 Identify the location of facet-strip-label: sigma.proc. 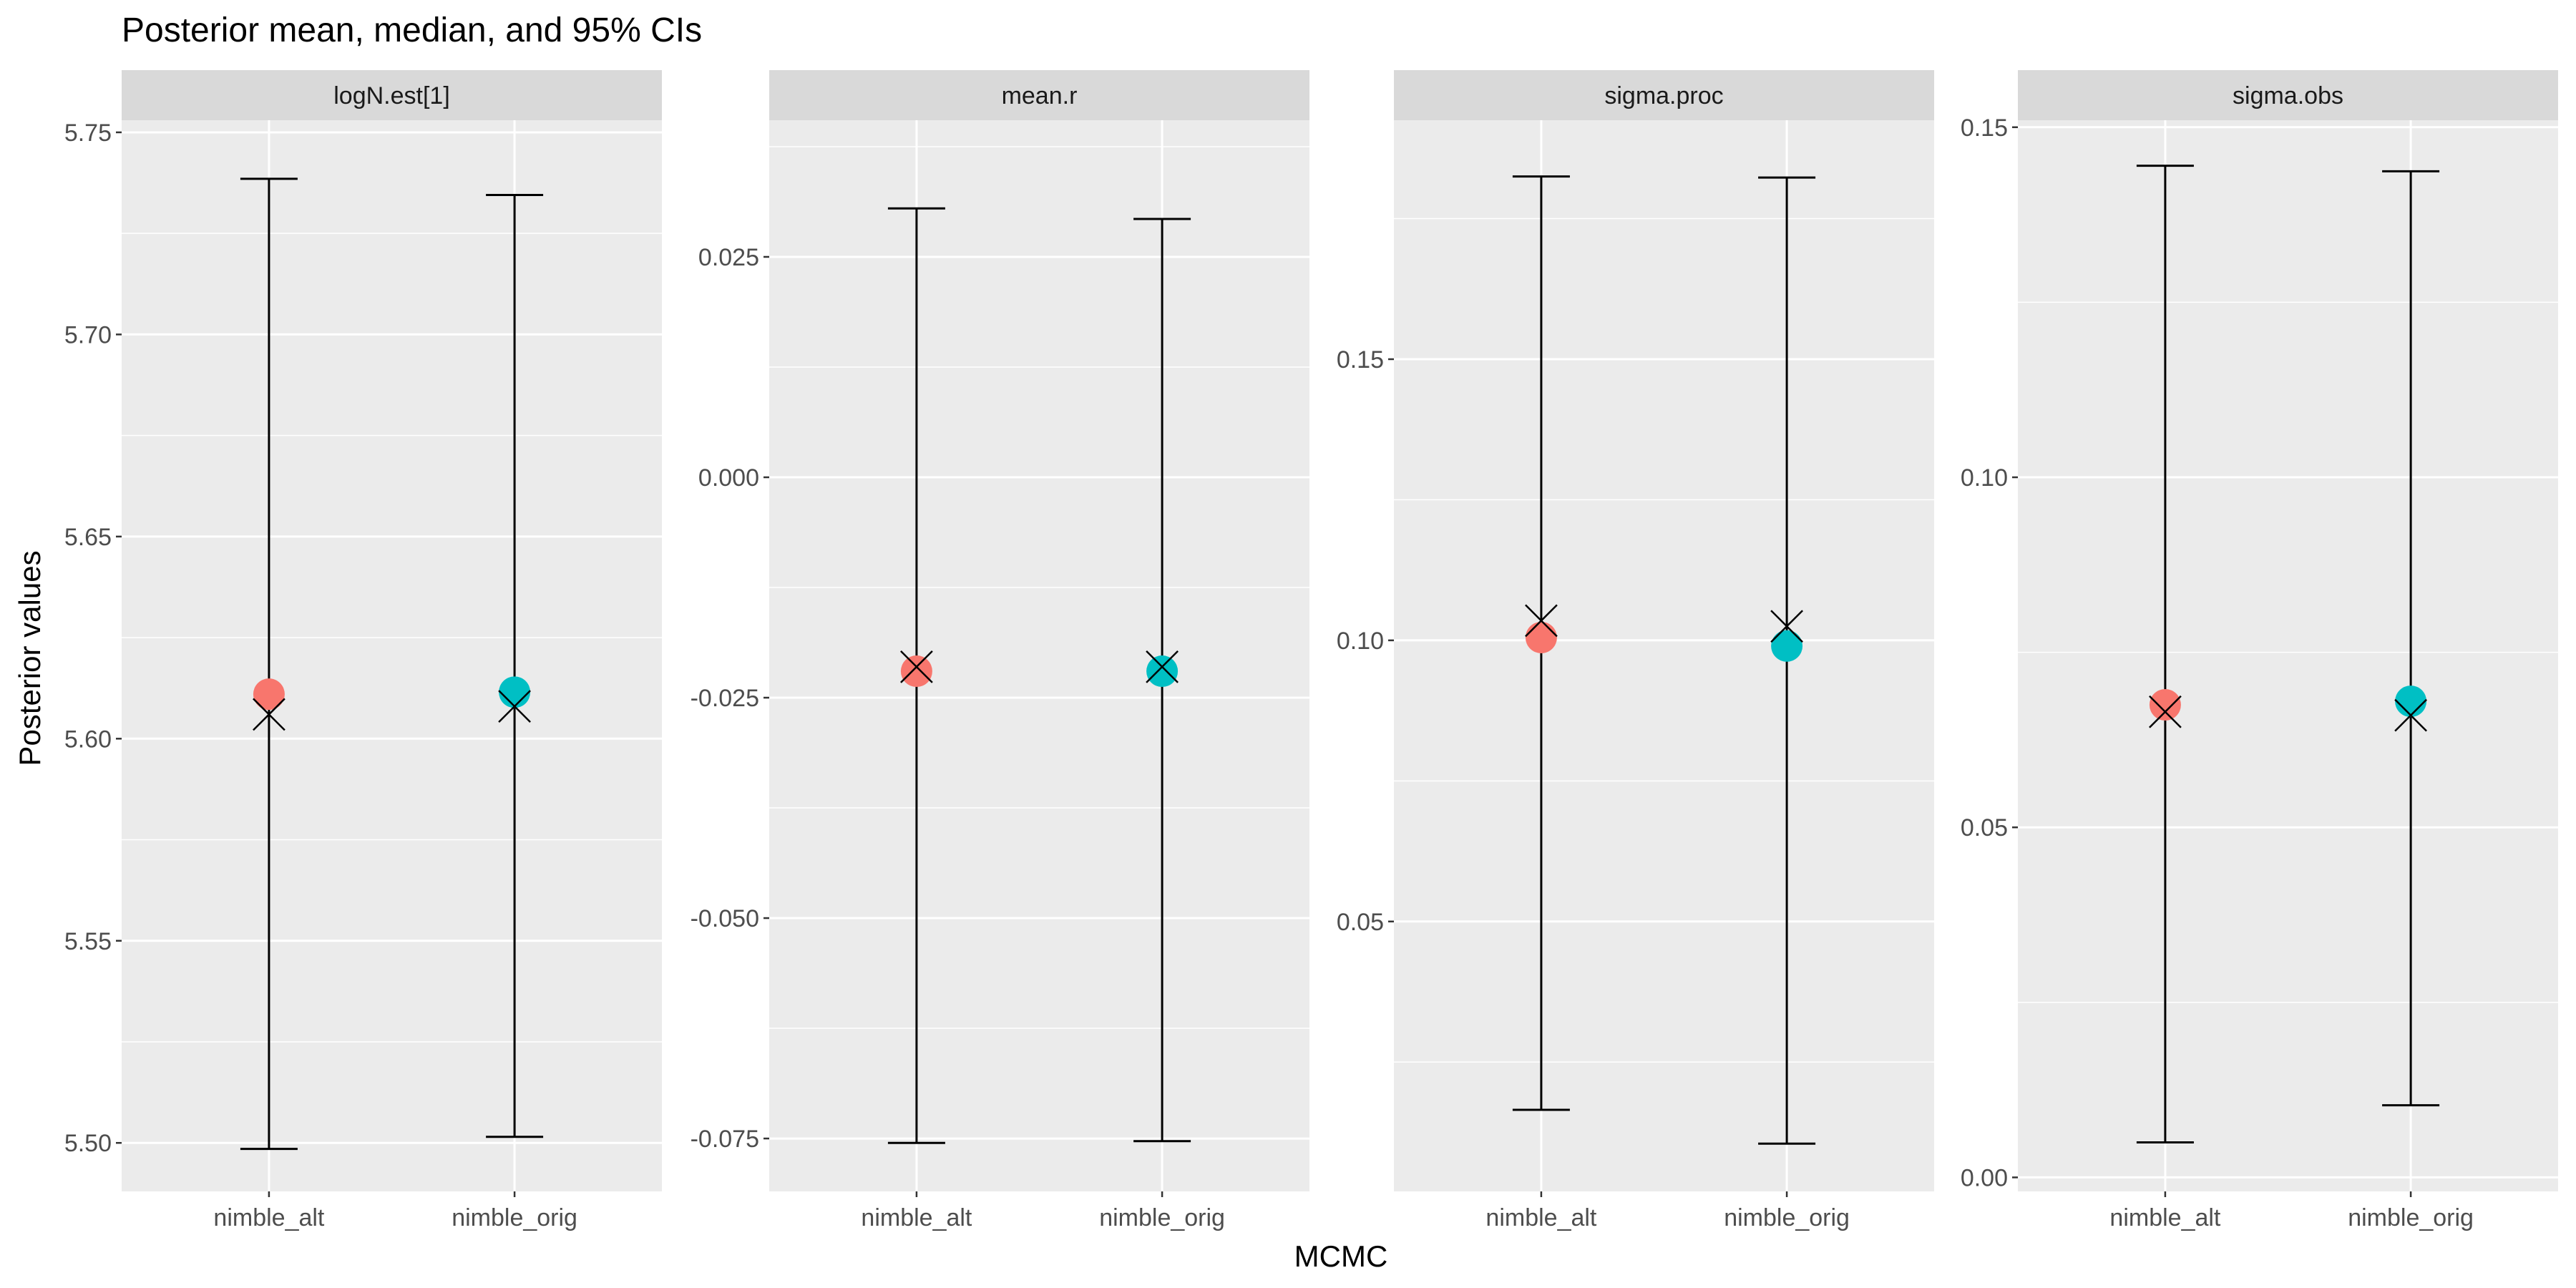
(1663, 95).